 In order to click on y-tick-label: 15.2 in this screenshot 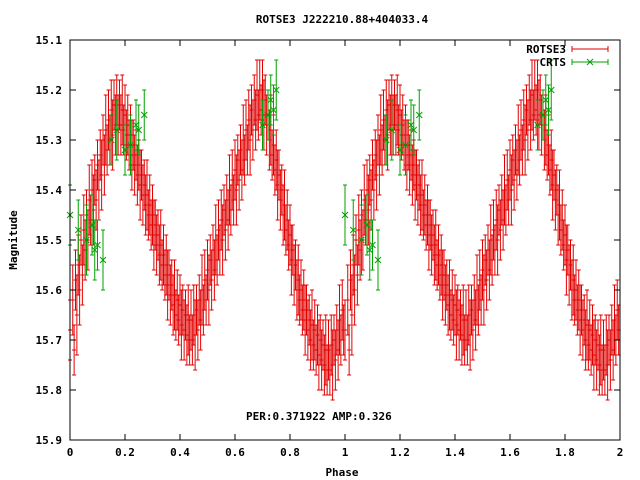, I will do `click(49, 90)`.